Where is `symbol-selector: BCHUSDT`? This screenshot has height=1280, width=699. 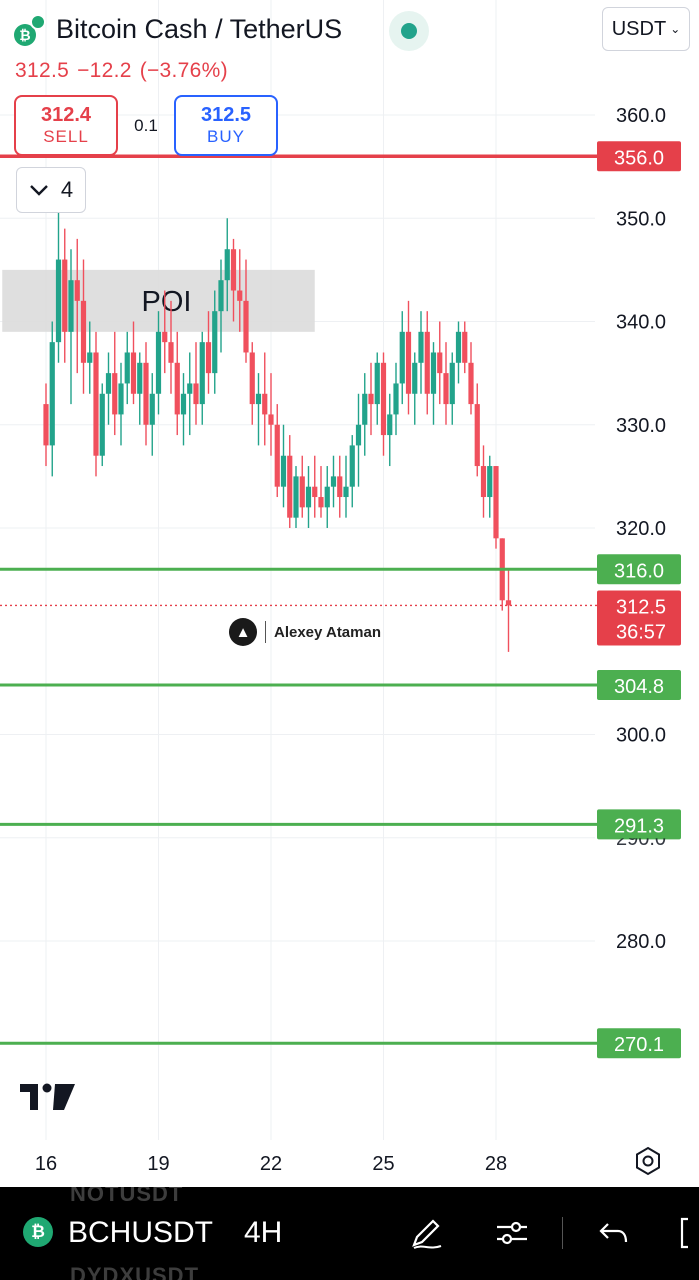 symbol-selector: BCHUSDT is located at coordinates (141, 1232).